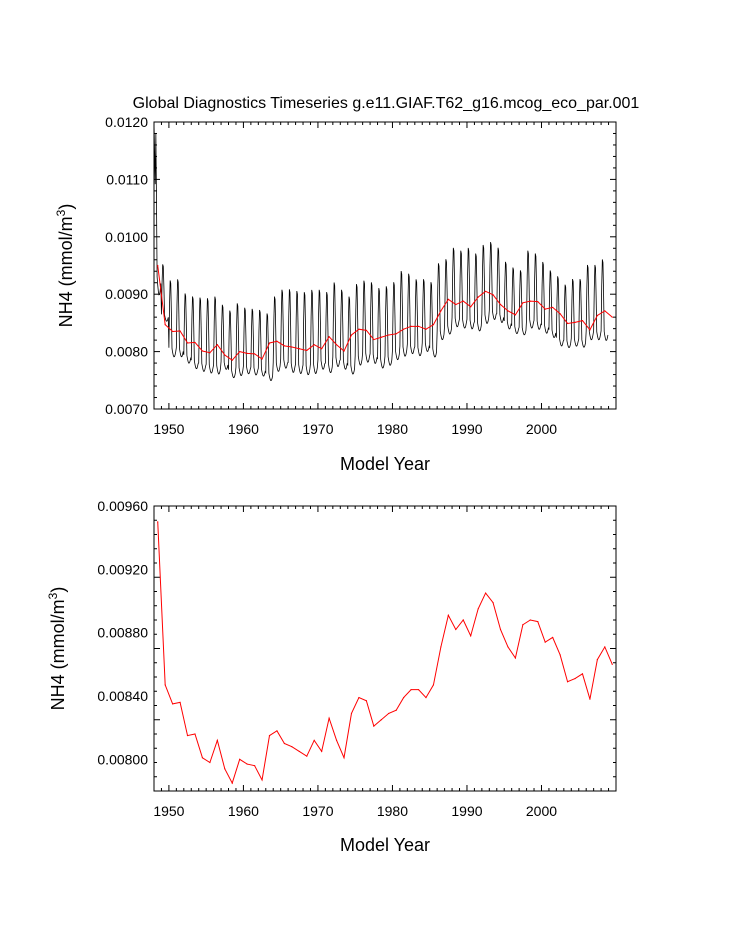  I want to click on y-tick-label: 0.0090, so click(126, 294).